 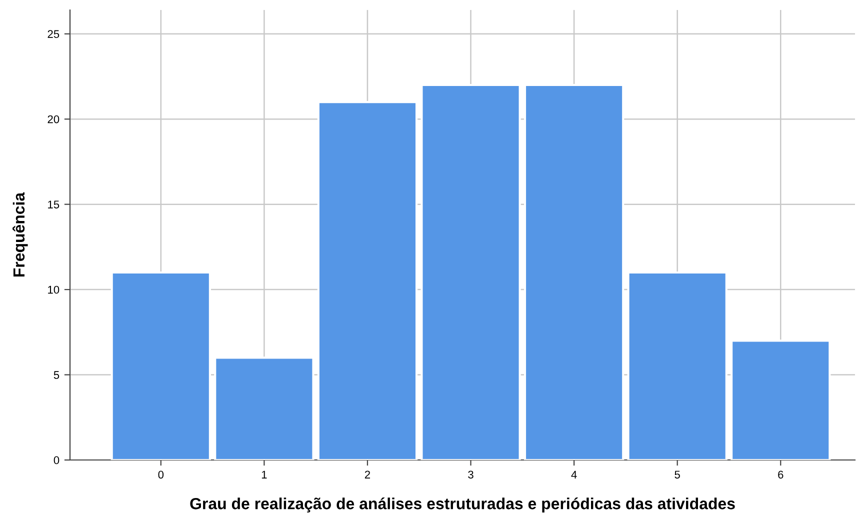 What do you see at coordinates (54, 119) in the screenshot?
I see `y-tick-label: 20` at bounding box center [54, 119].